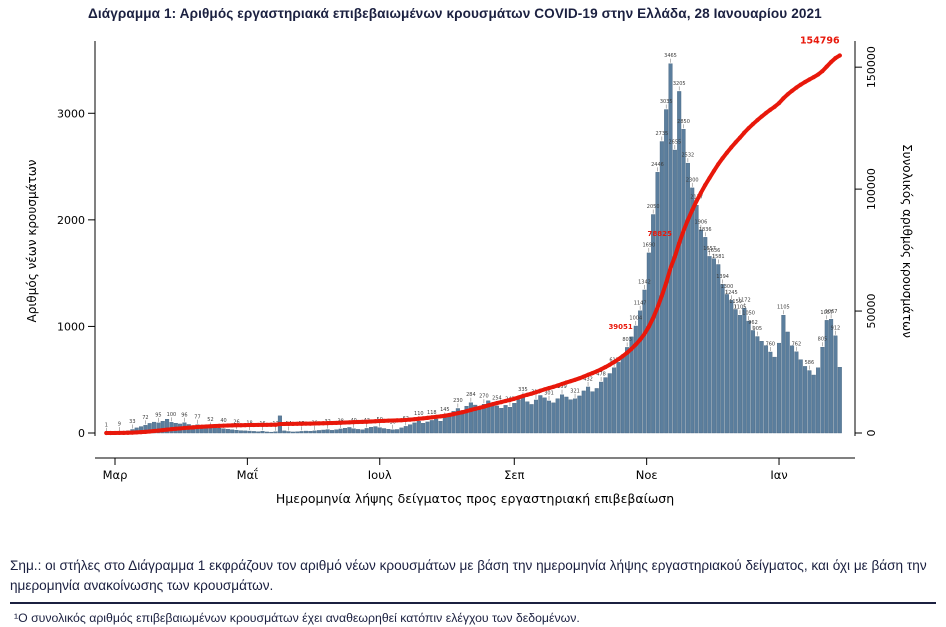 The width and height of the screenshot is (946, 627). I want to click on bar-value-label: 270, so click(484, 397).